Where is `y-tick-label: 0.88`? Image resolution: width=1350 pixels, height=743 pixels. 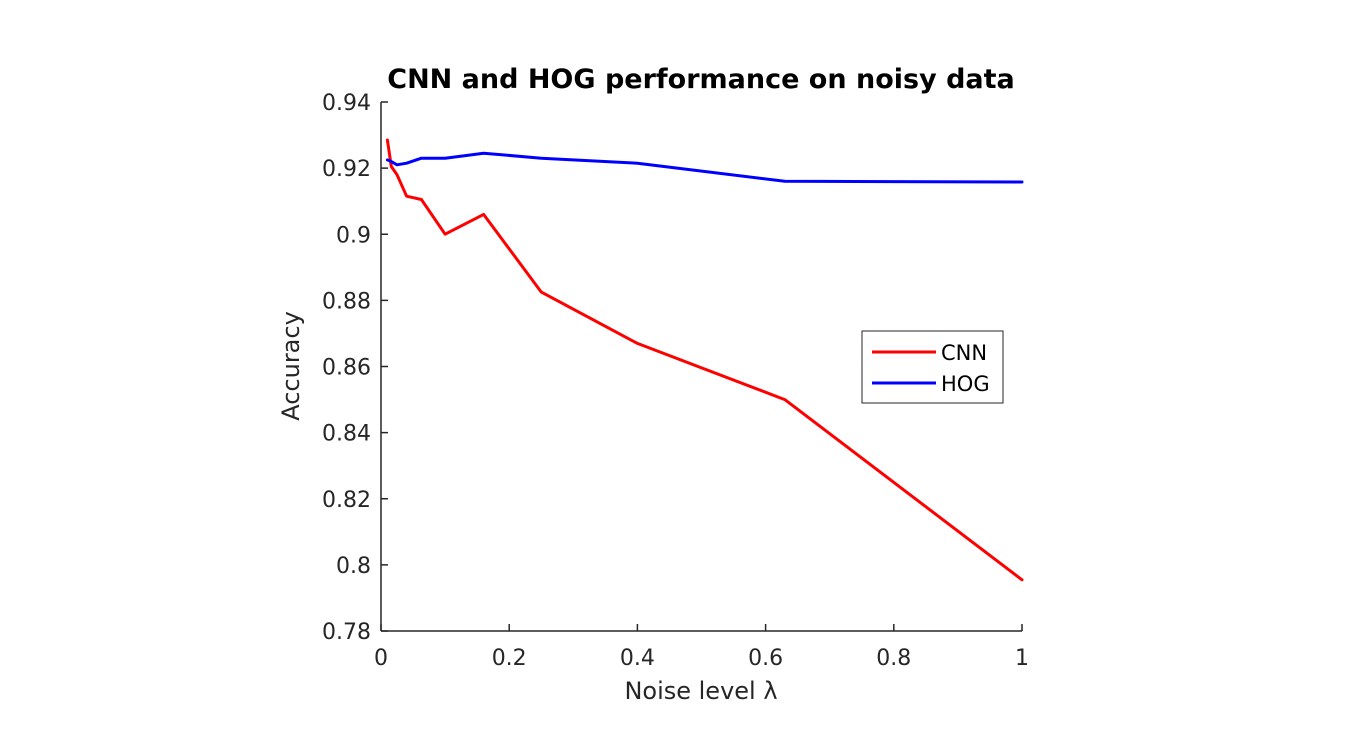
y-tick-label: 0.88 is located at coordinates (346, 301).